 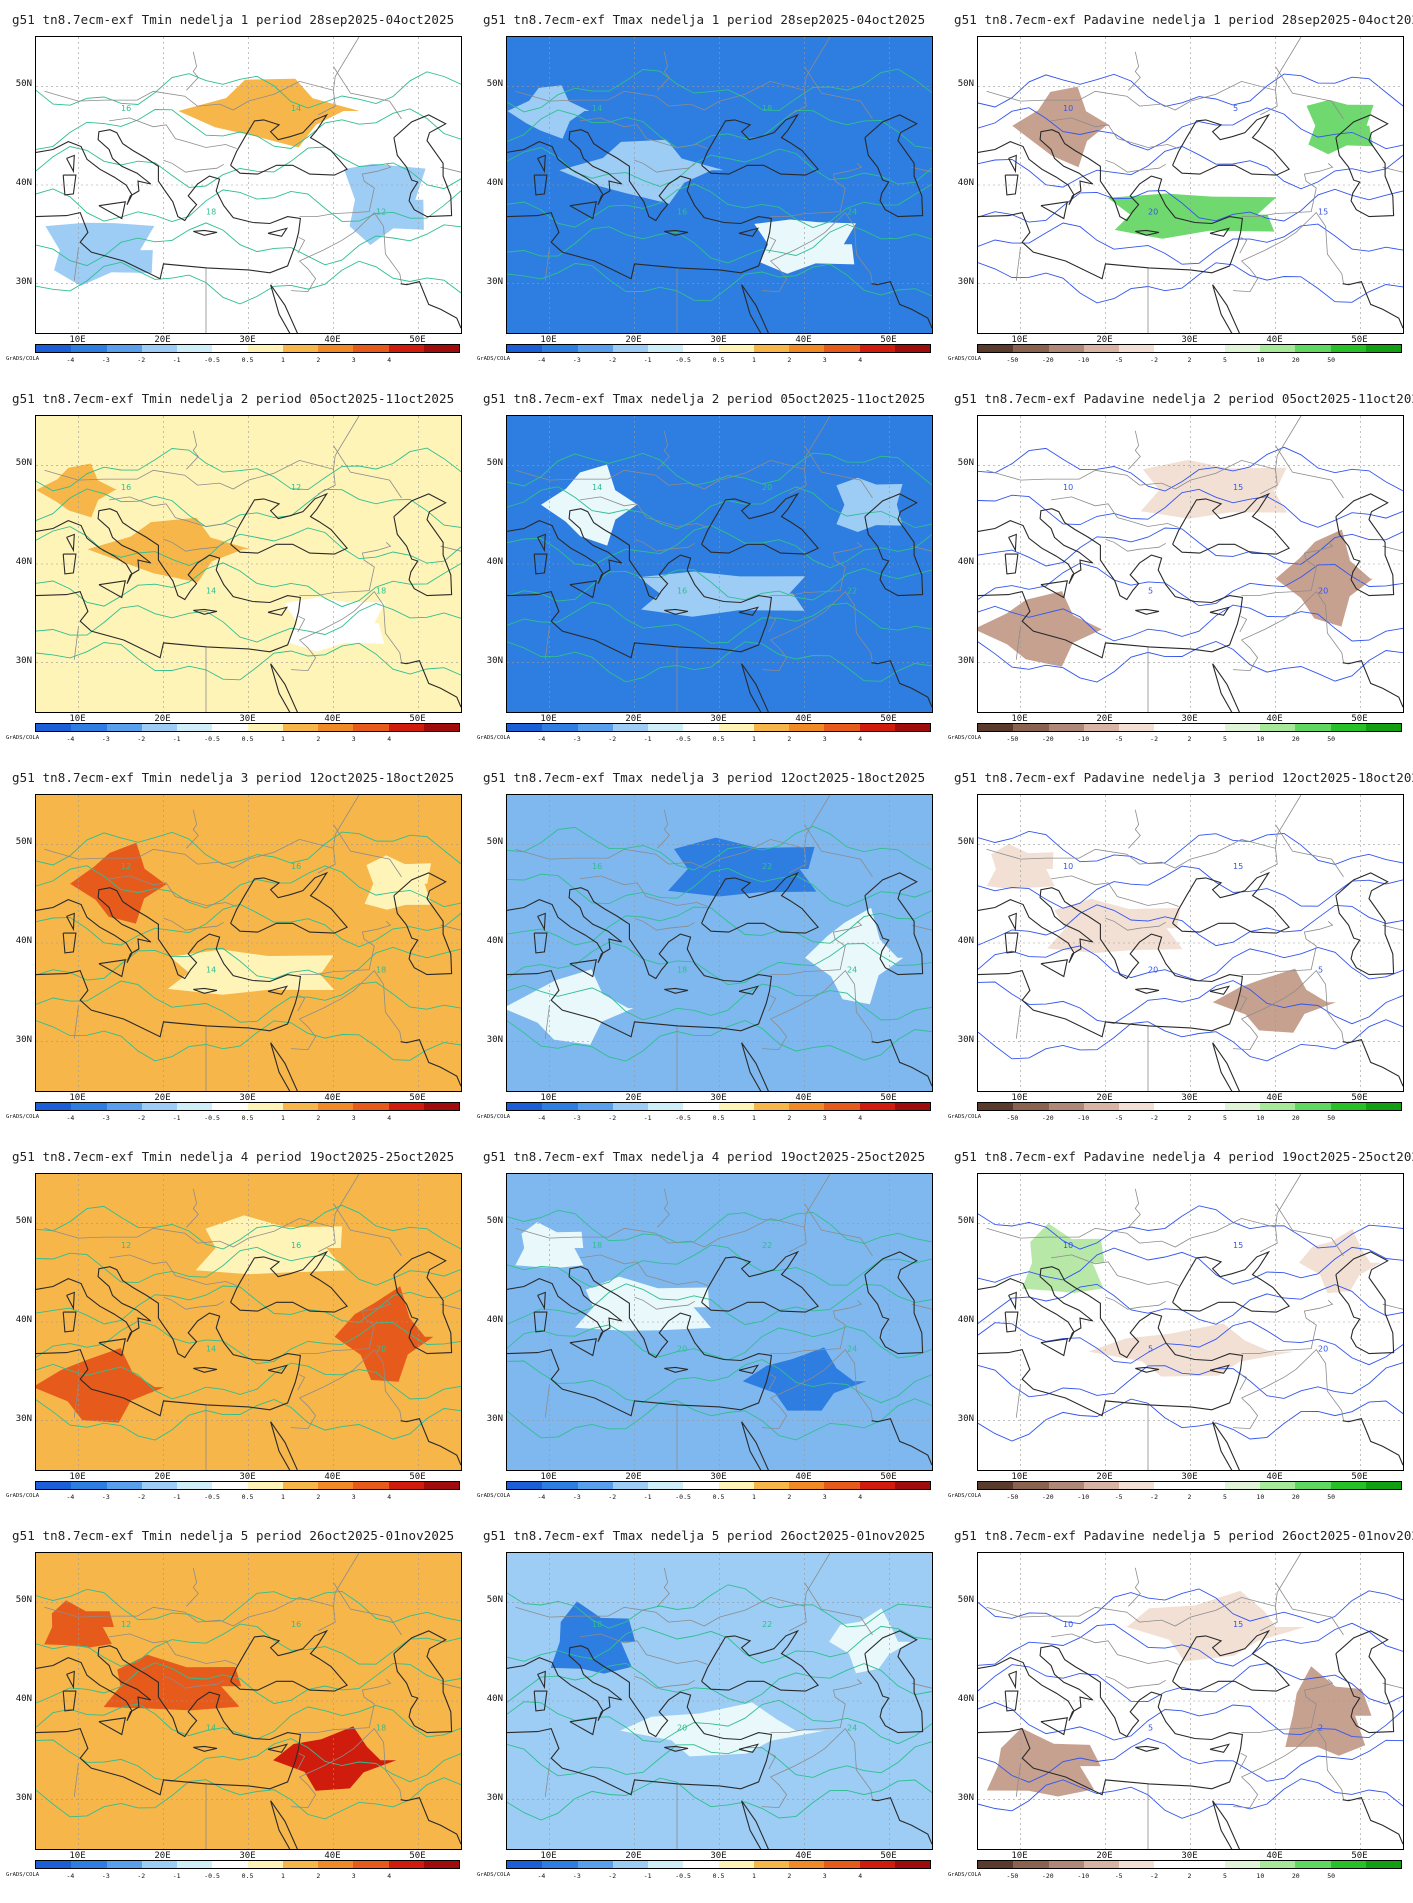 What do you see at coordinates (682, 1728) in the screenshot?
I see `contour-label: 20` at bounding box center [682, 1728].